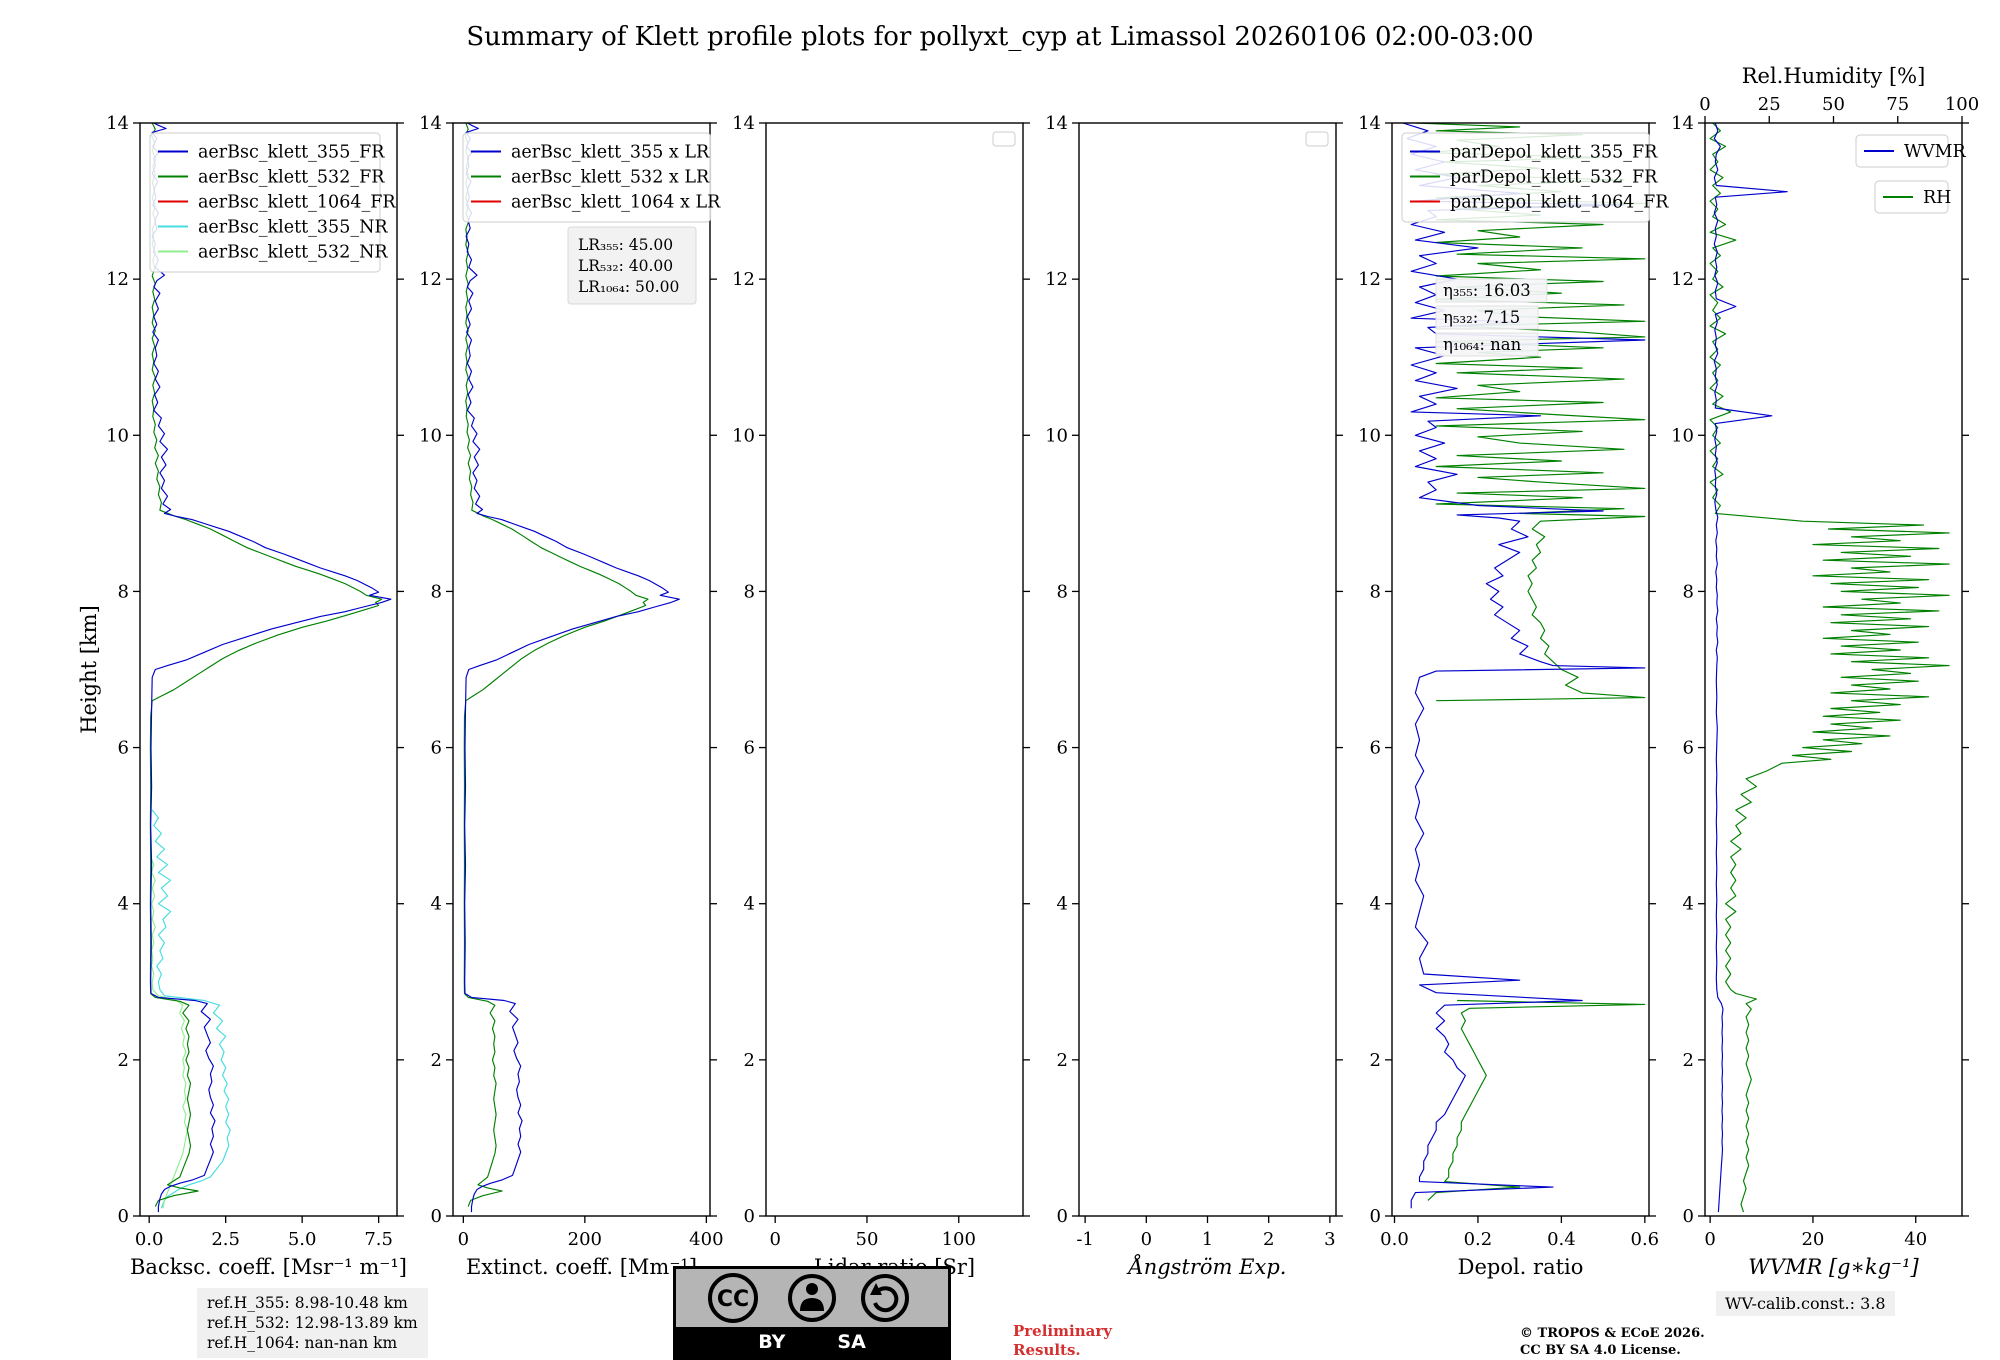 The image size is (2000, 1360). I want to click on legend-label: parDepol_klett_1064_FR, so click(1559, 203).